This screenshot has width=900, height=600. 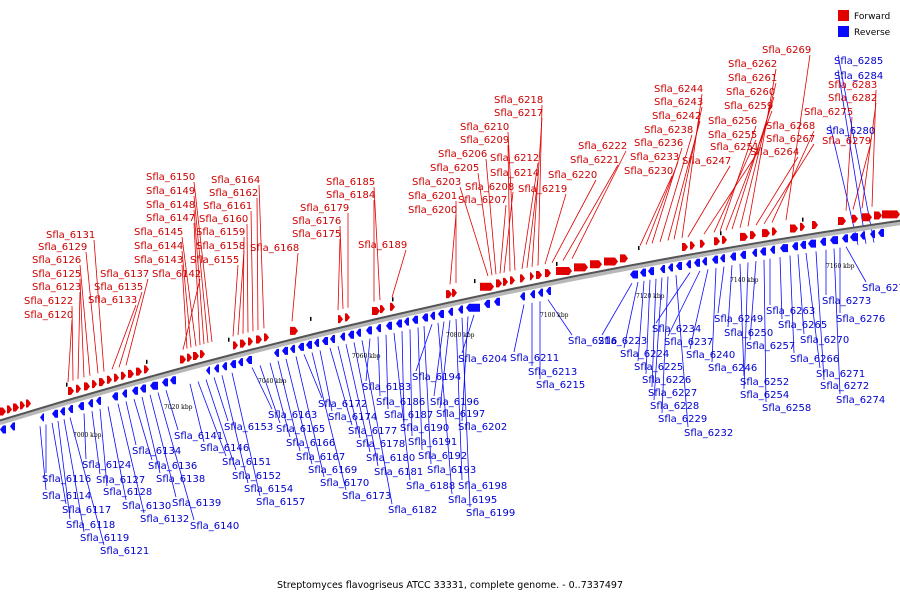 I want to click on gene-label: Sfla_6145, so click(x=158, y=232).